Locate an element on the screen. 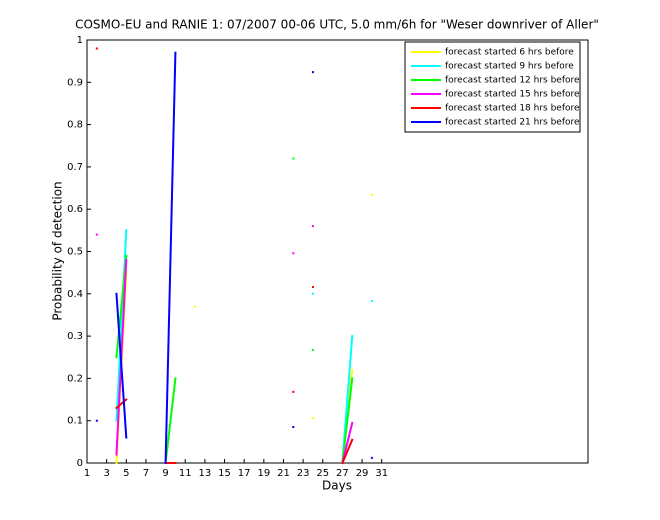 This screenshot has width=660, height=520. x-tick-label: 21 is located at coordinates (283, 473).